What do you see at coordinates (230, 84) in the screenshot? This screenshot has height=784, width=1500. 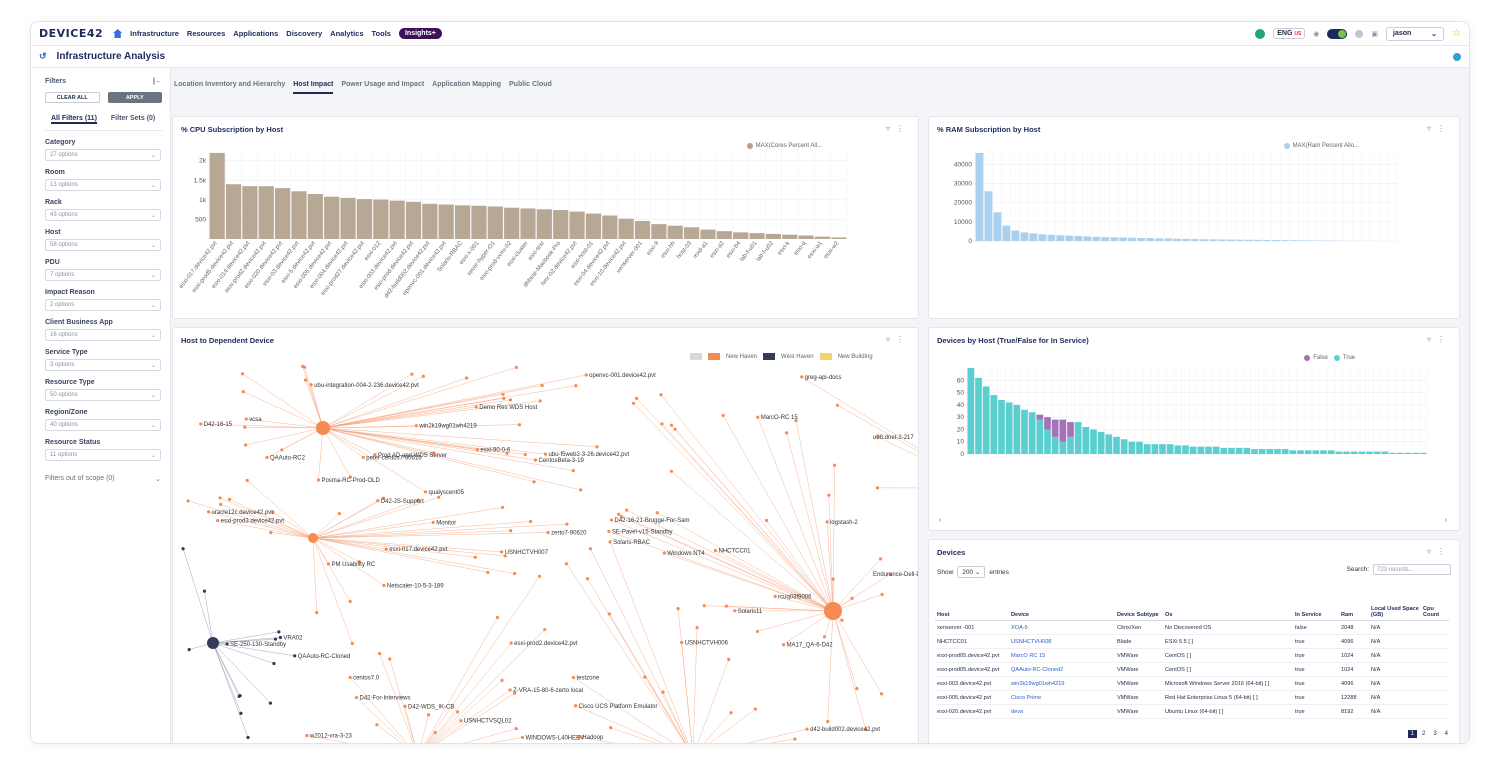 I see `tab-location-inventory-and-hierarchy: Location Inventory and Hierarchy` at bounding box center [230, 84].